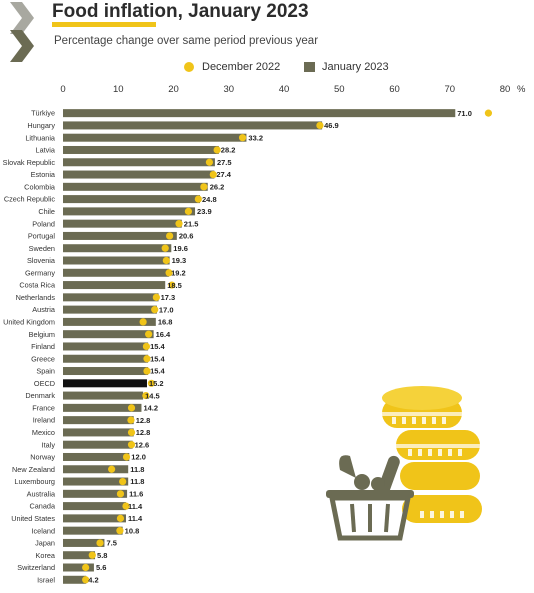 This screenshot has height=593, width=534. I want to click on value-label: 5.6, so click(101, 567).